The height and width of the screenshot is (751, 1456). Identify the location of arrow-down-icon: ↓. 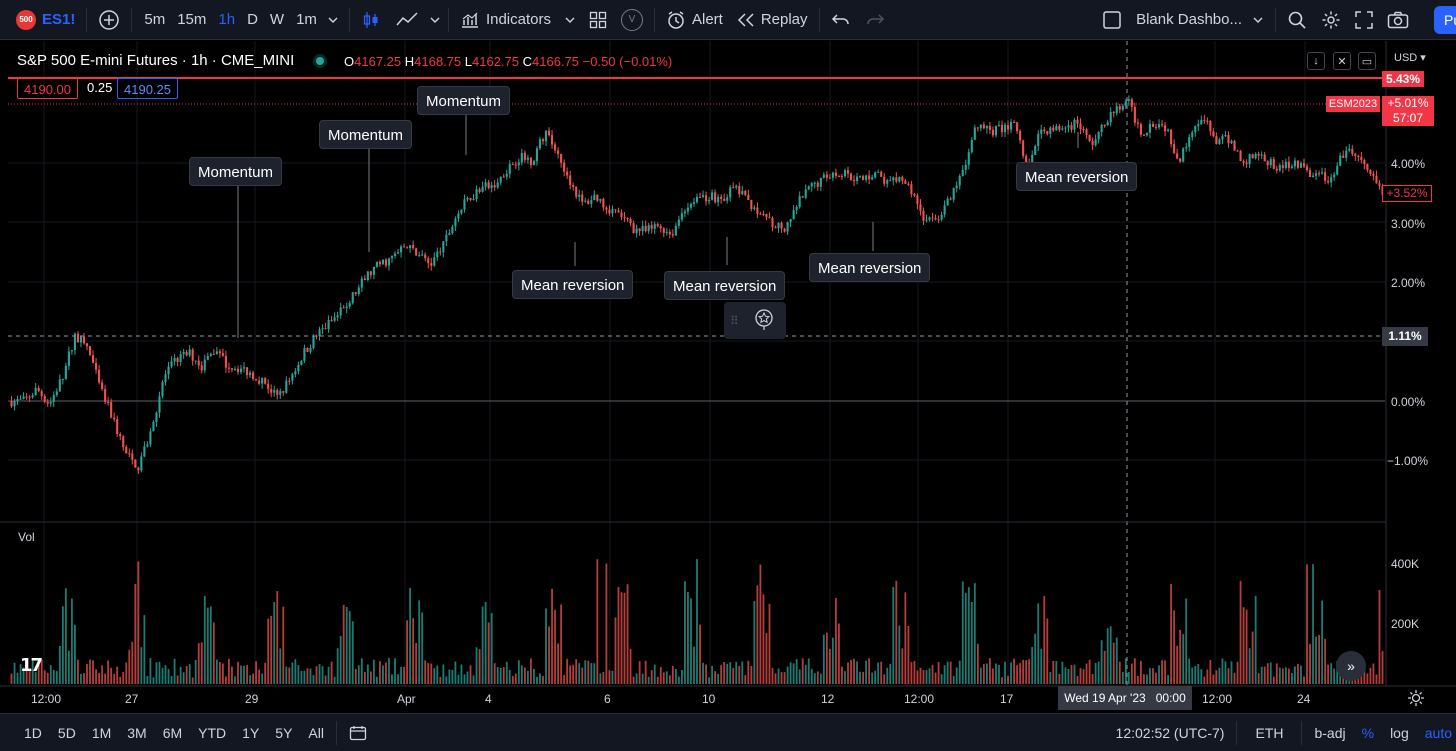
(1316, 61).